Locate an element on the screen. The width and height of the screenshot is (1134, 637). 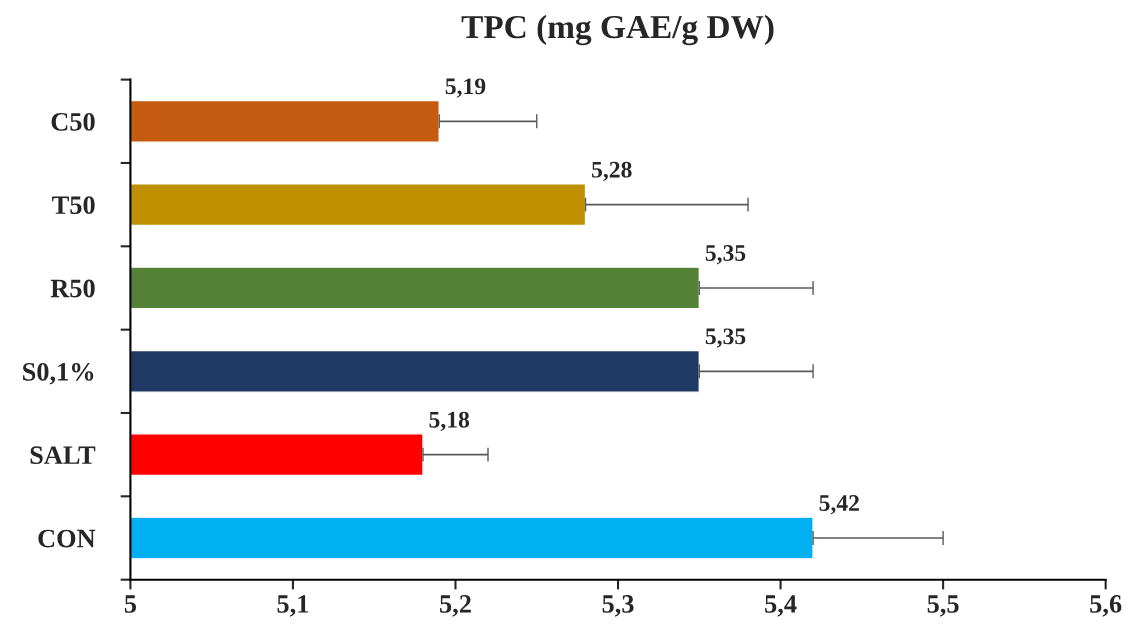
data-label: 5,28 is located at coordinates (612, 171).